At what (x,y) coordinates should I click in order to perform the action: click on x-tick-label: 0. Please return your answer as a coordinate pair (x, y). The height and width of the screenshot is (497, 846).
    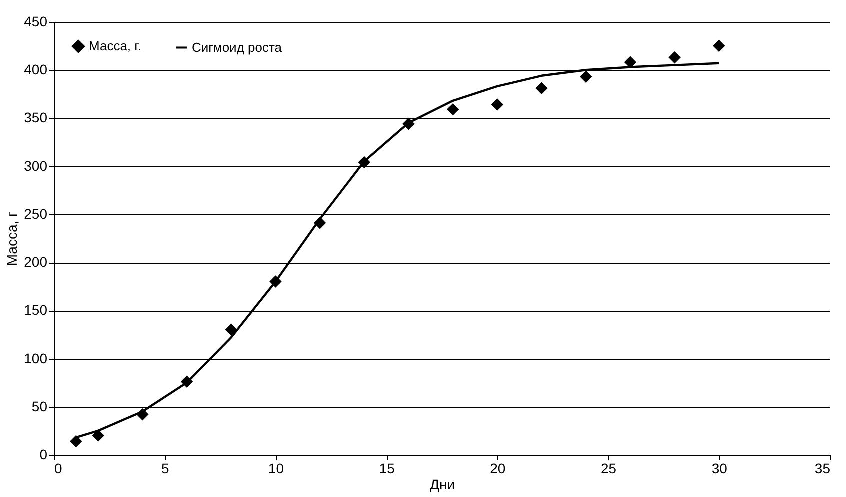
    Looking at the image, I should click on (58, 468).